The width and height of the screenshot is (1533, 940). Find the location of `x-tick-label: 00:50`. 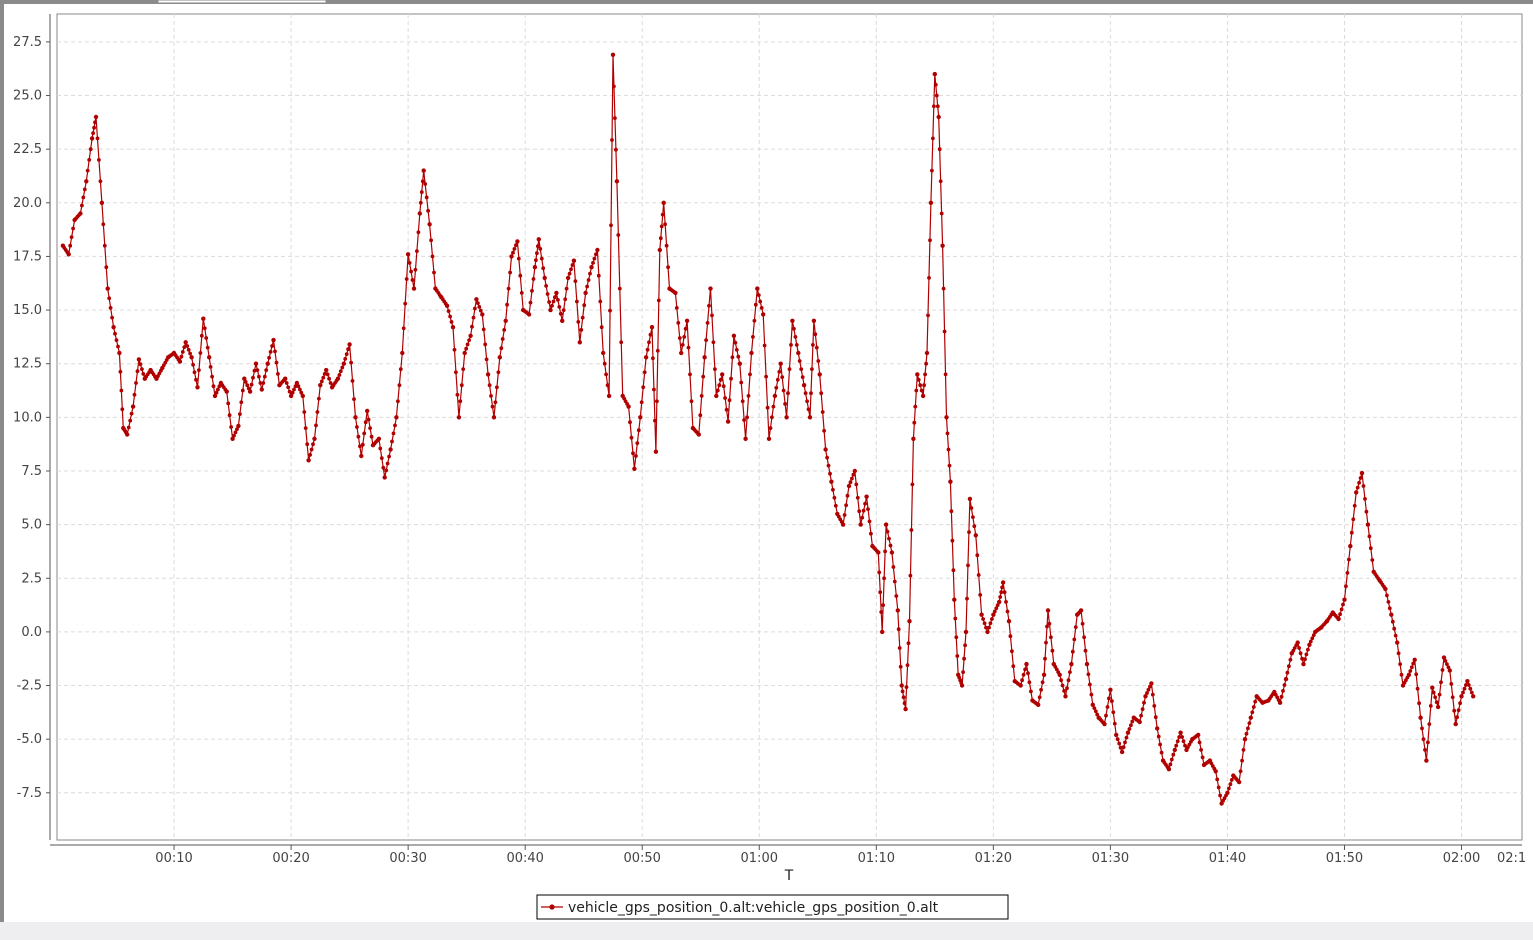

x-tick-label: 00:50 is located at coordinates (641, 858).